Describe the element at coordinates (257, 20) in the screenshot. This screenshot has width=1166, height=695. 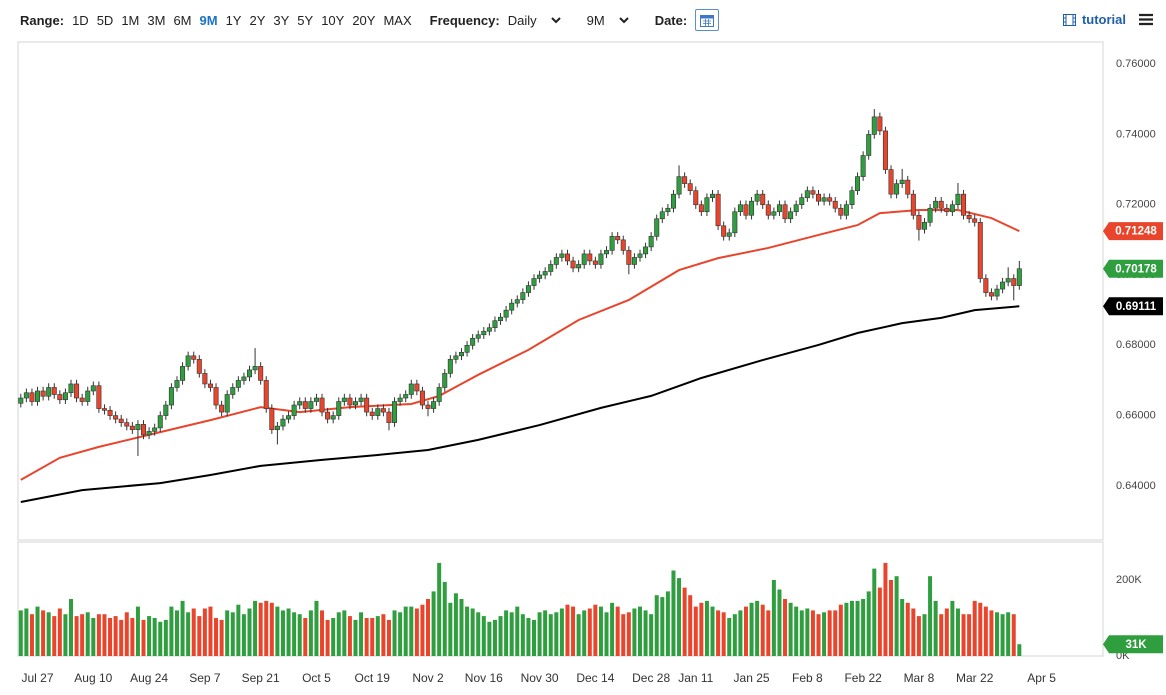
I see `range-button: 2Y` at that location.